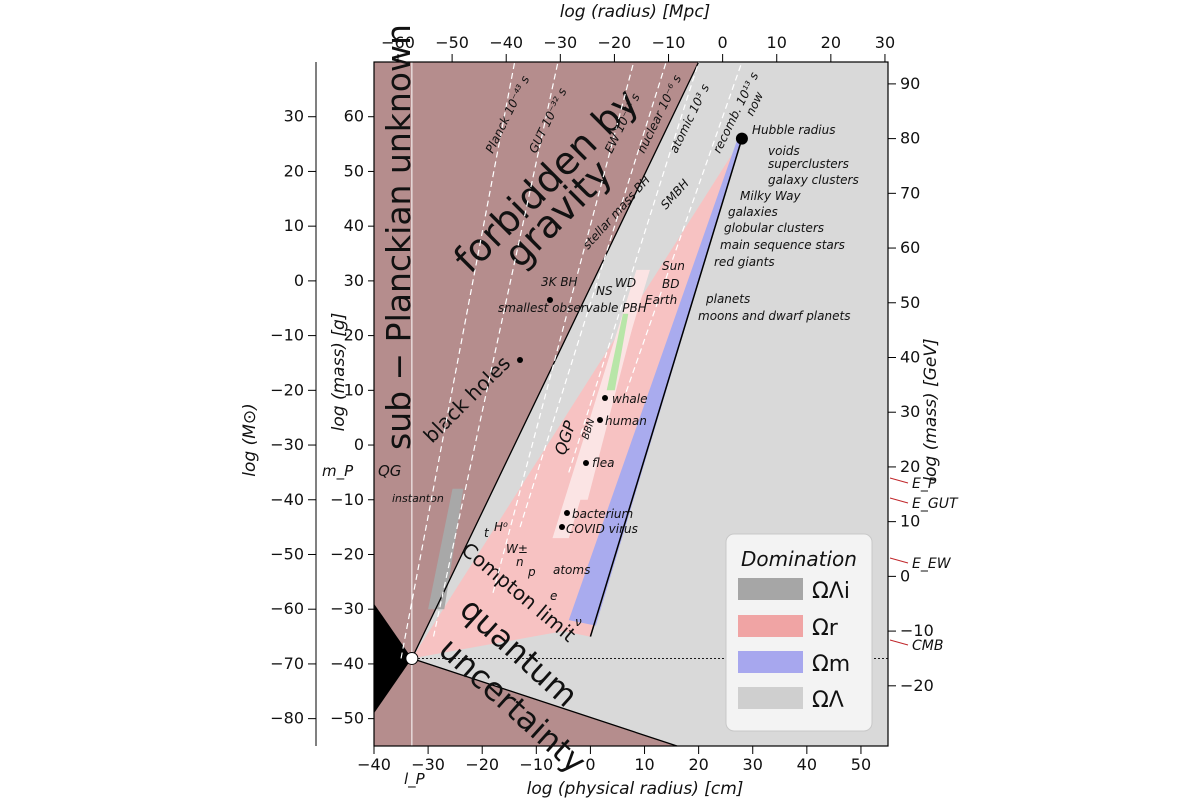 The width and height of the screenshot is (1200, 800). Describe the element at coordinates (354, 280) in the screenshot. I see `left-inner-tick-label: 30` at that location.